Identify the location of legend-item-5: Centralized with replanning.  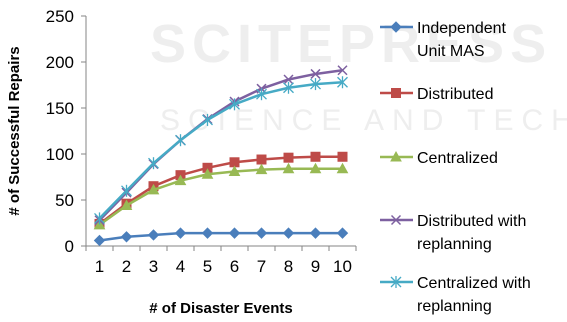
(455, 295).